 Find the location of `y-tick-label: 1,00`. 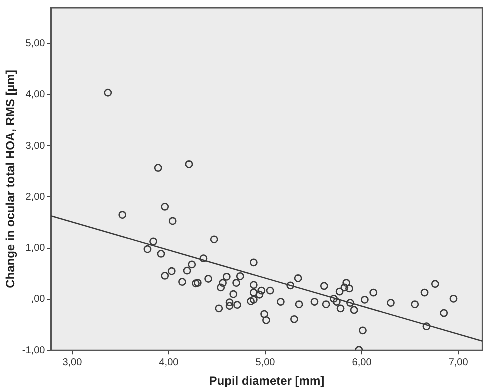

y-tick-label: 1,00 is located at coordinates (36, 248).